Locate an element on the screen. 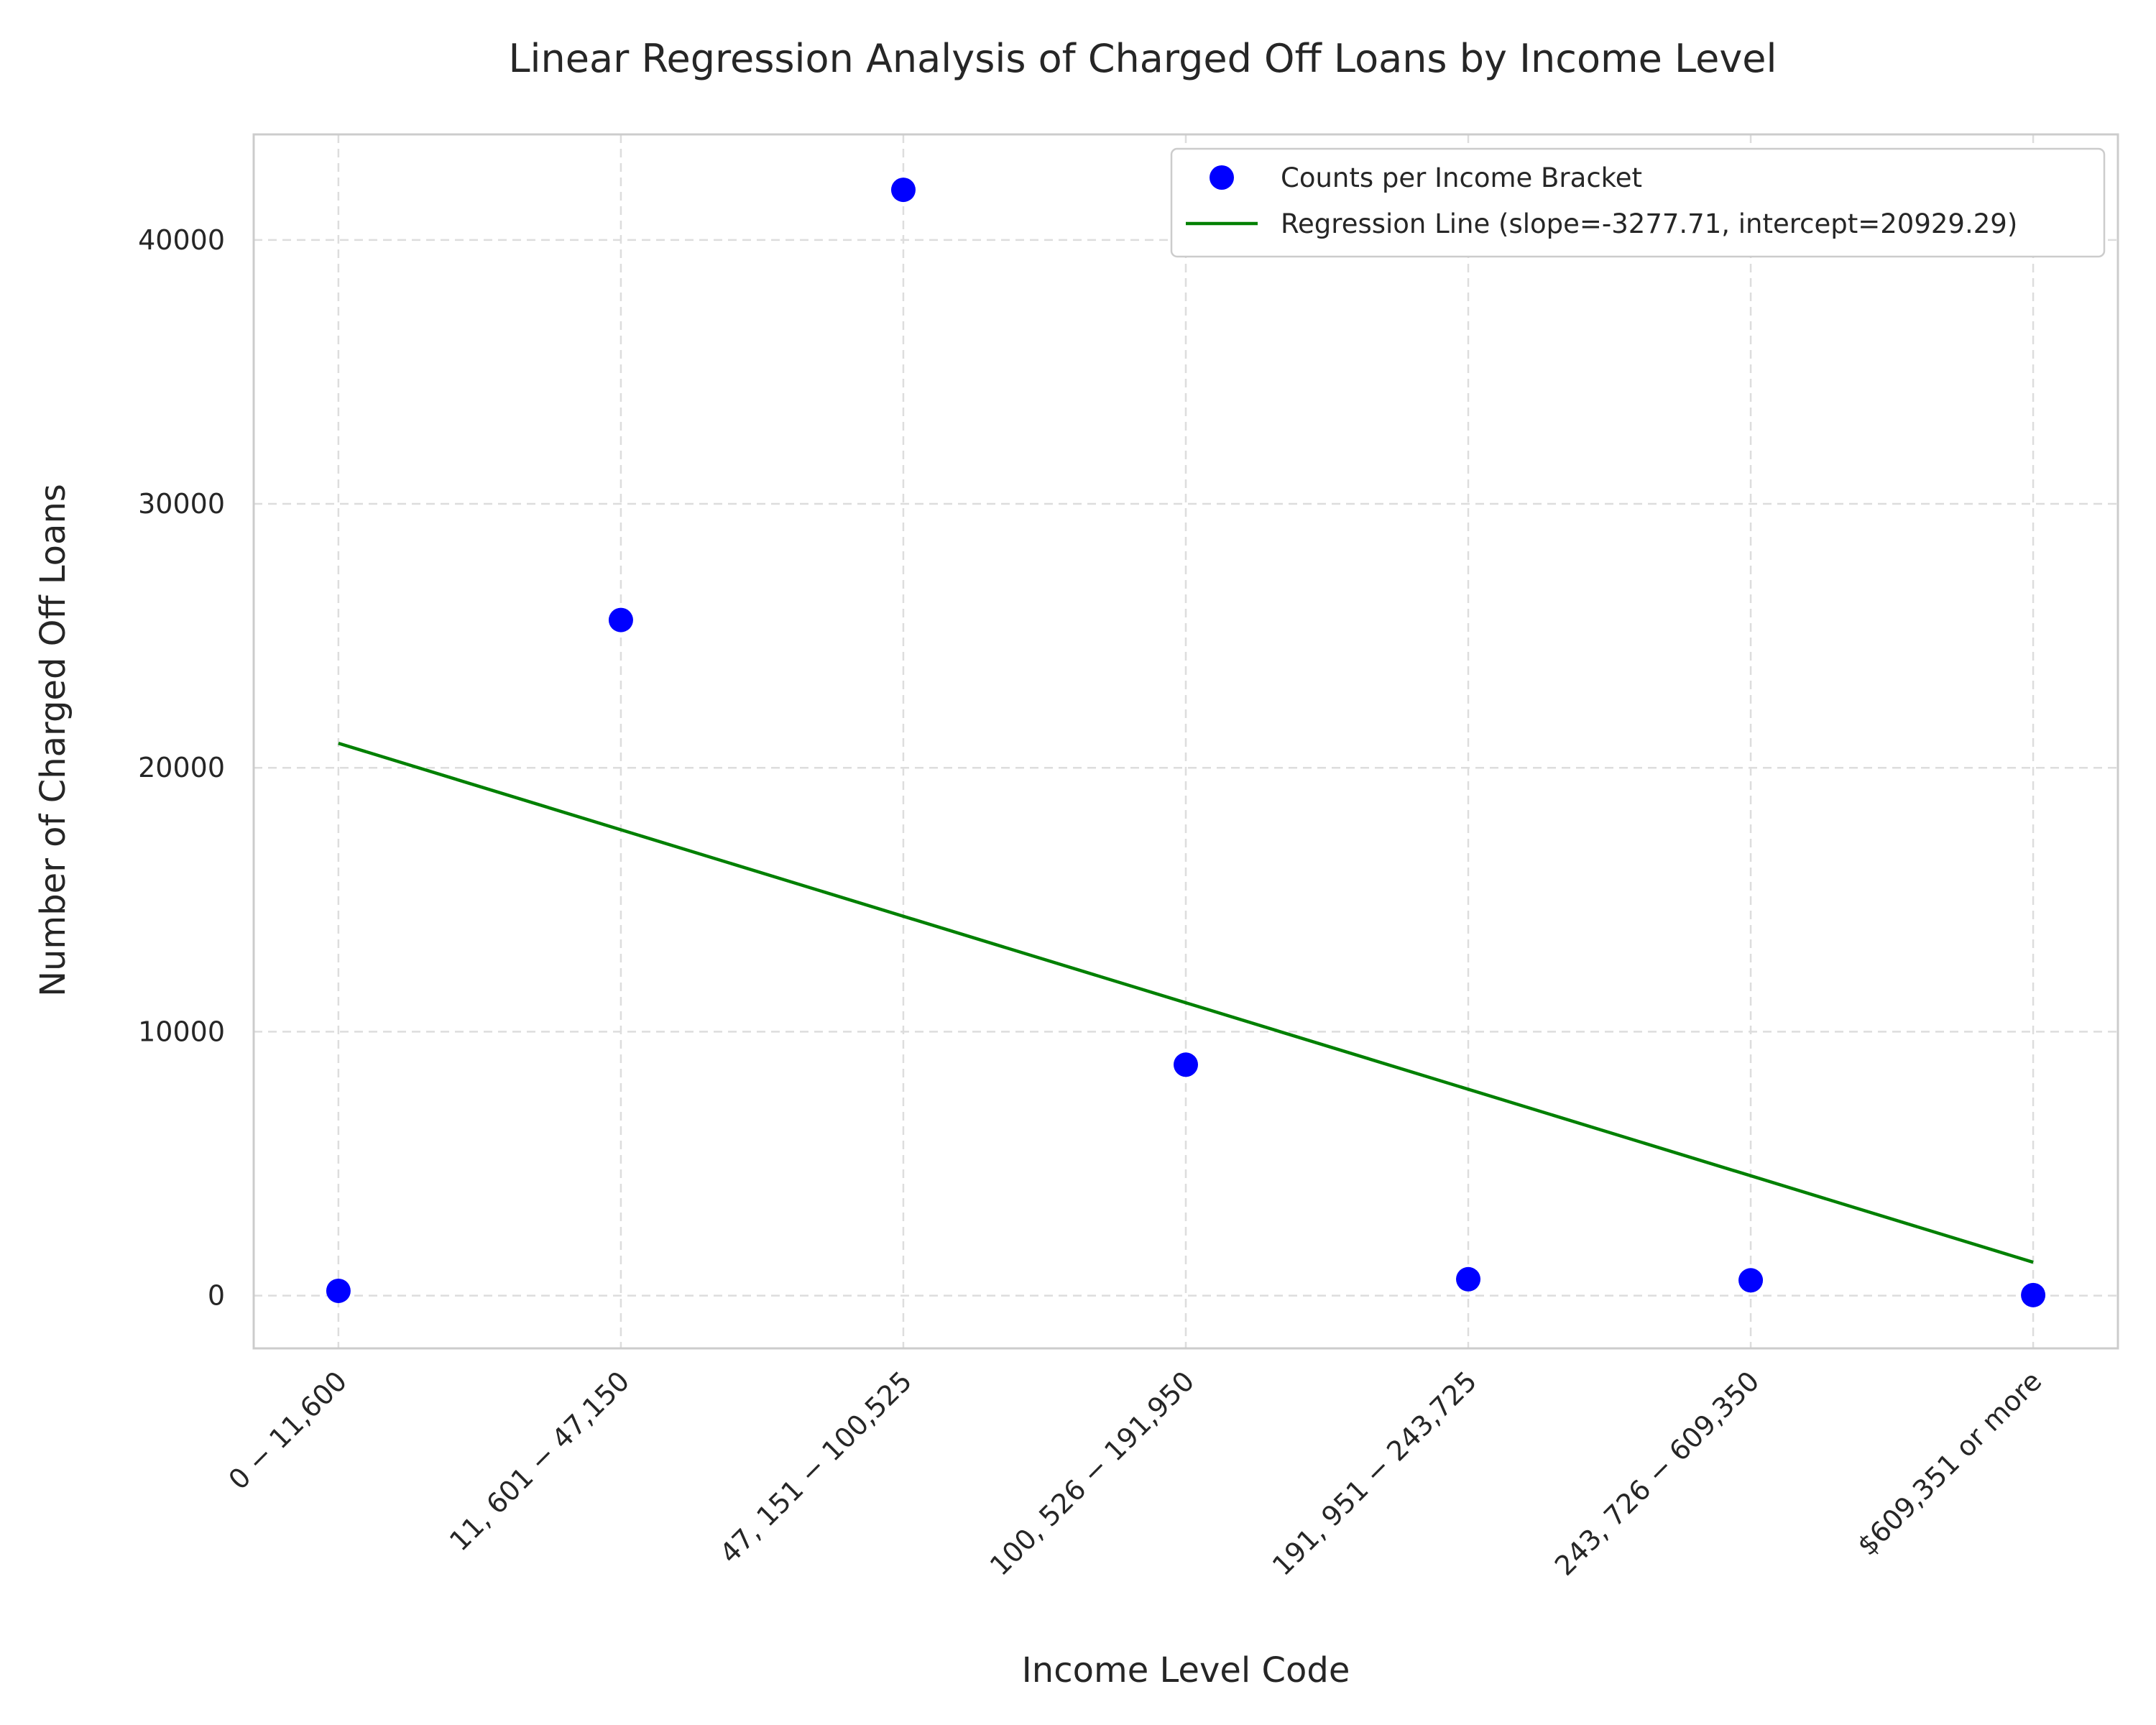  y-tick-label: 20000 is located at coordinates (182, 767).